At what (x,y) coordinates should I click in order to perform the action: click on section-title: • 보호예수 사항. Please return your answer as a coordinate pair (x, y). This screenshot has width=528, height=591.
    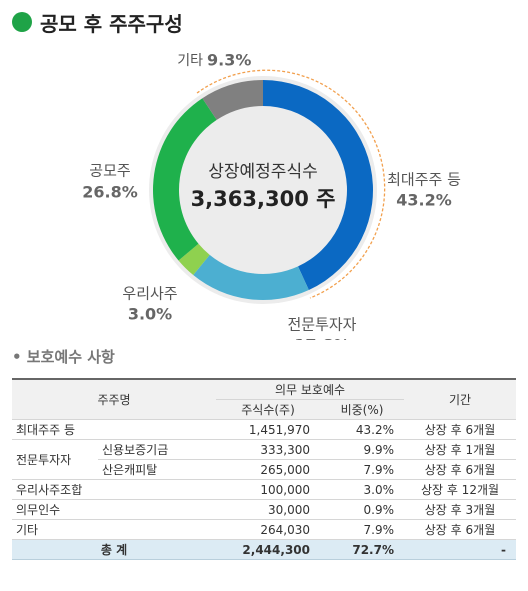
    Looking at the image, I should click on (63, 357).